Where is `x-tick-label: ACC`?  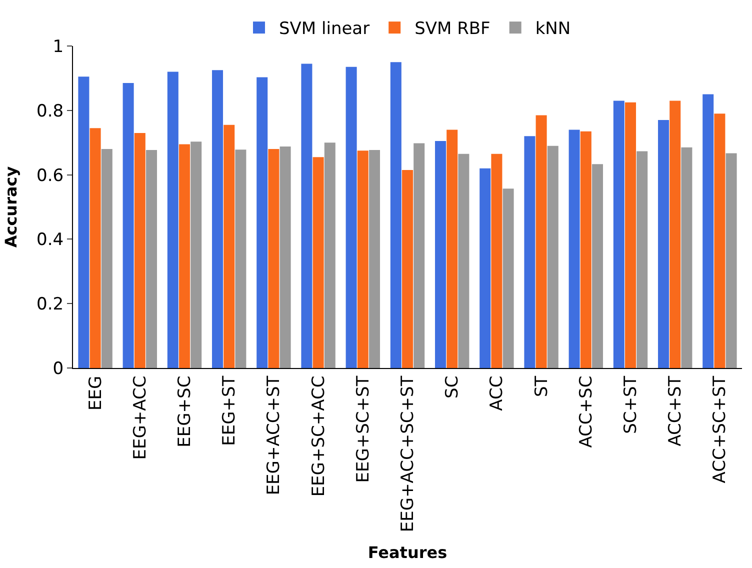
x-tick-label: ACC is located at coordinates (497, 393).